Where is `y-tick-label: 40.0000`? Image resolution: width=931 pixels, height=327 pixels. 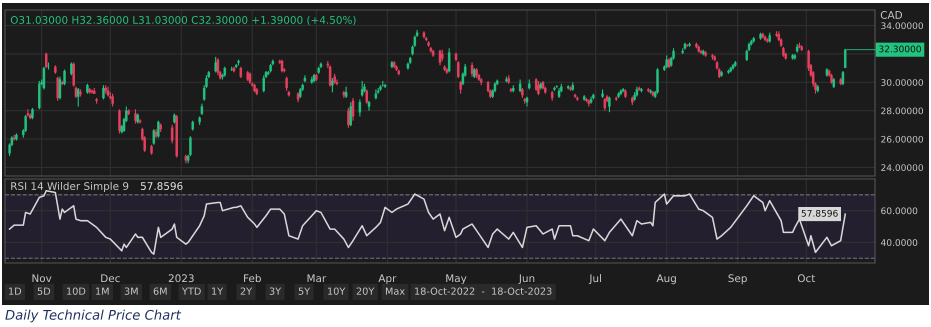 y-tick-label: 40.0000 is located at coordinates (899, 242).